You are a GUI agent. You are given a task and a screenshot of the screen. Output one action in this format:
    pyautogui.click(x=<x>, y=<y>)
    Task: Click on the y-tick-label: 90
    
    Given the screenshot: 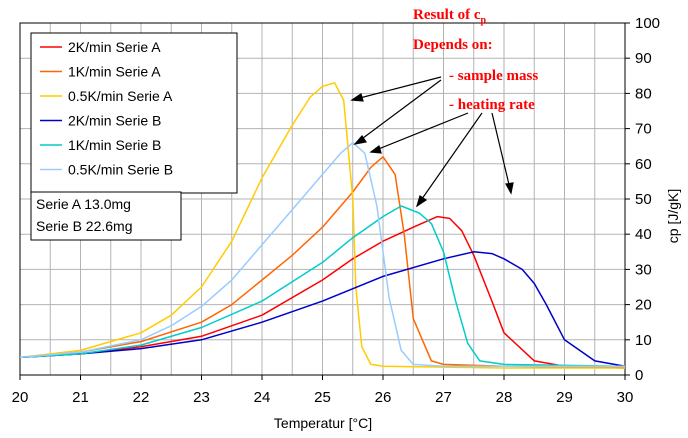 What is the action you would take?
    pyautogui.click(x=643, y=58)
    